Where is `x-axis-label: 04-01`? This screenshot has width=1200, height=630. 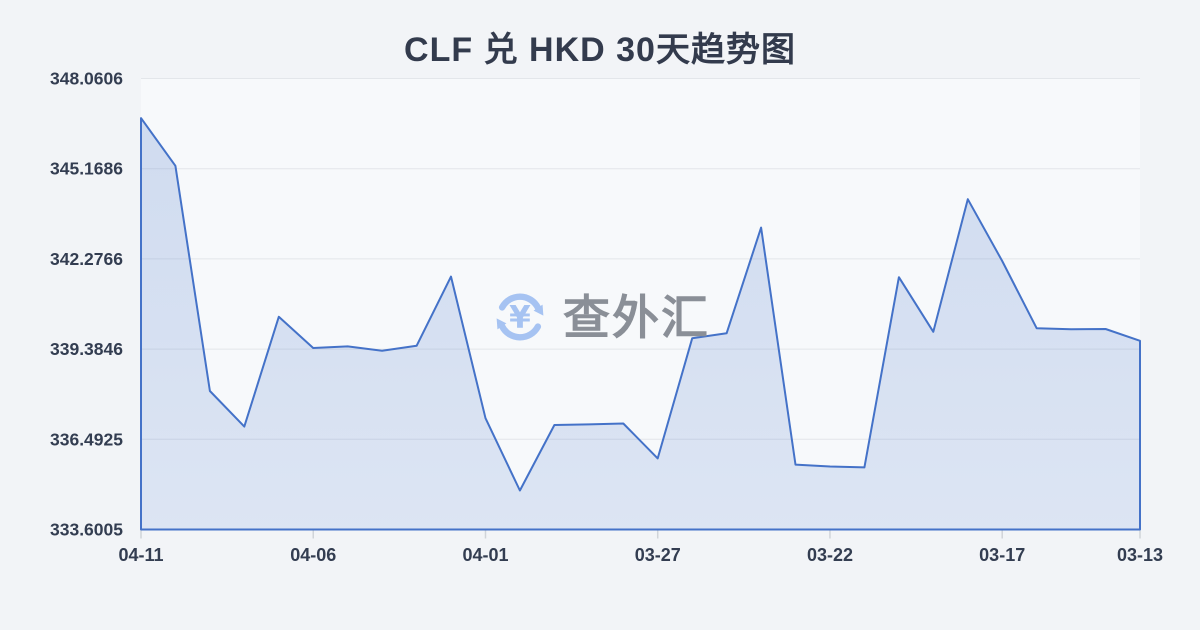 x-axis-label: 04-01 is located at coordinates (485, 555).